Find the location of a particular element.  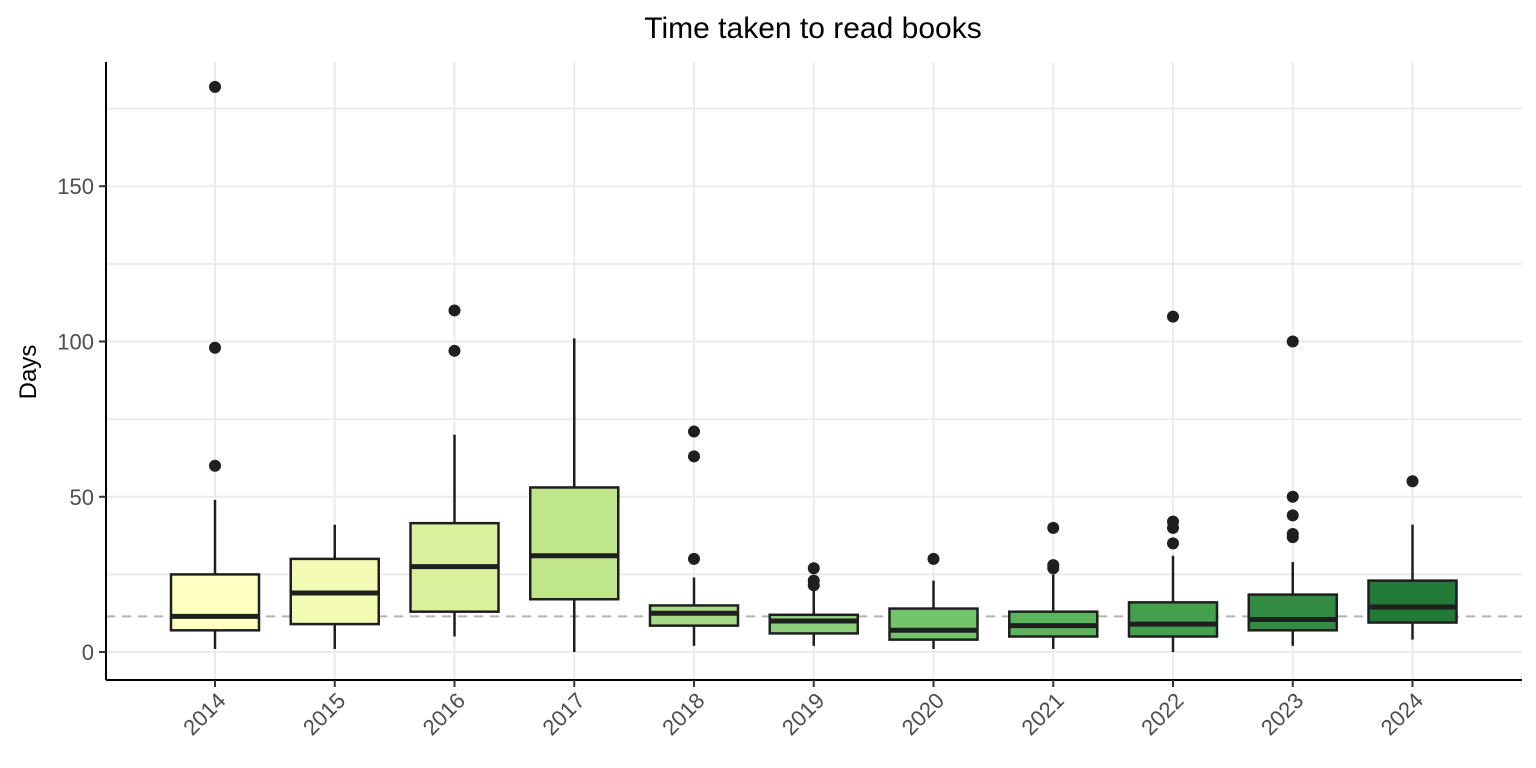

x-tick-label: 2019 is located at coordinates (803, 714).